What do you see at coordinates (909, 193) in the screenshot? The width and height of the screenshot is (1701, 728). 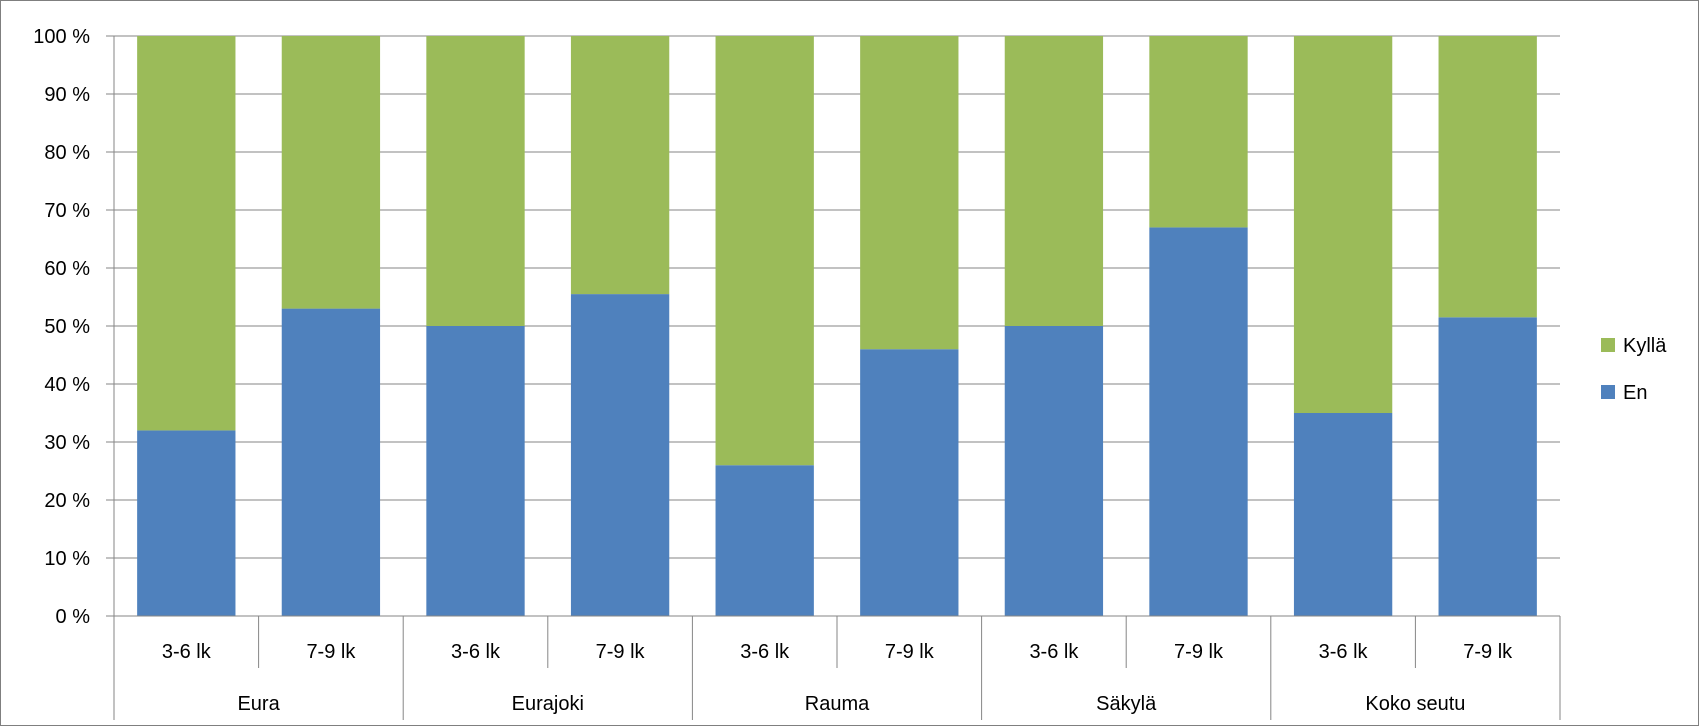 I see `bar-kyll--6` at bounding box center [909, 193].